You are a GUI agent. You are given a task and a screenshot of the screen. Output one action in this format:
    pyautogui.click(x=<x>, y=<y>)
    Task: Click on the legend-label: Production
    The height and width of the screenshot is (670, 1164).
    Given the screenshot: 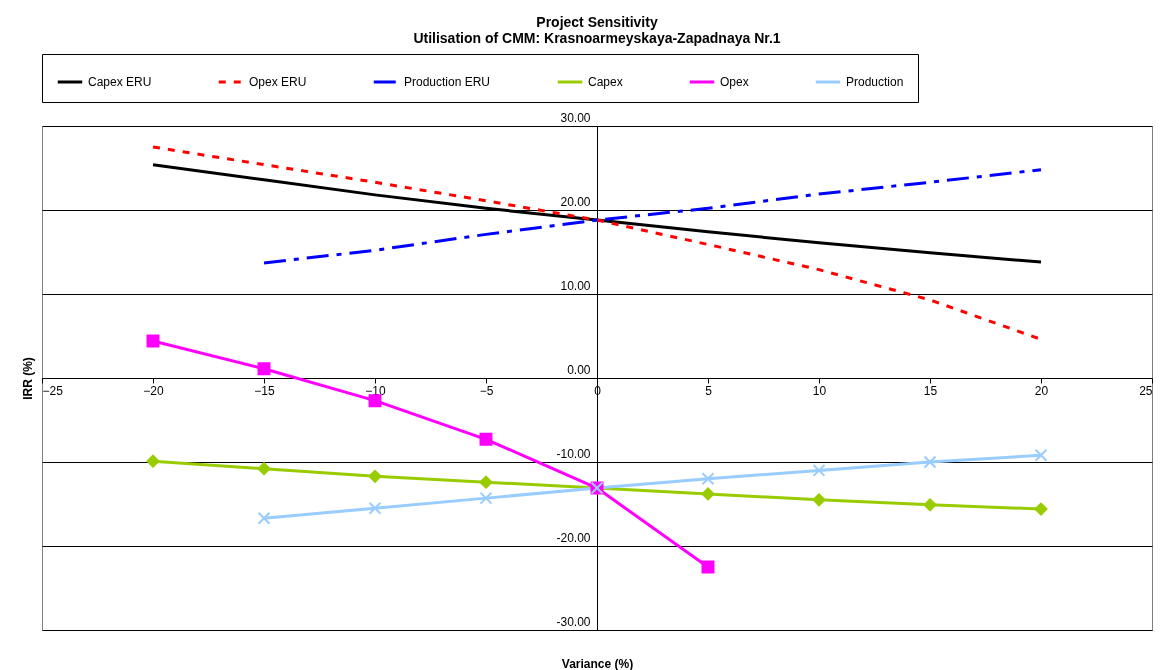 What is the action you would take?
    pyautogui.click(x=875, y=82)
    